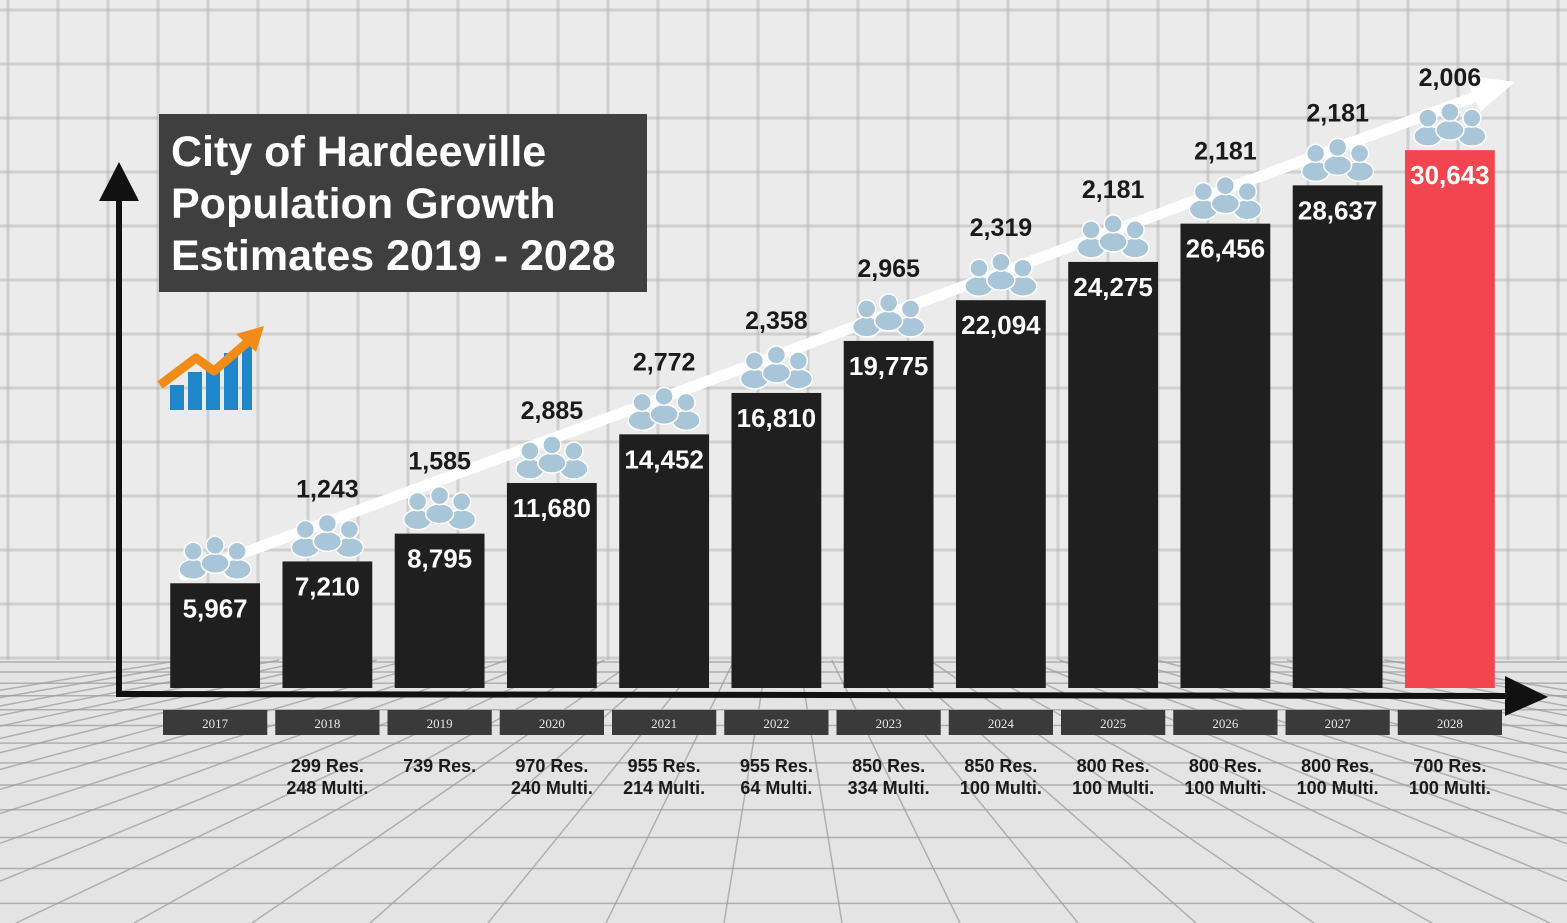 This screenshot has width=1567, height=923. I want to click on x-tick-label: 2026, so click(1225, 723).